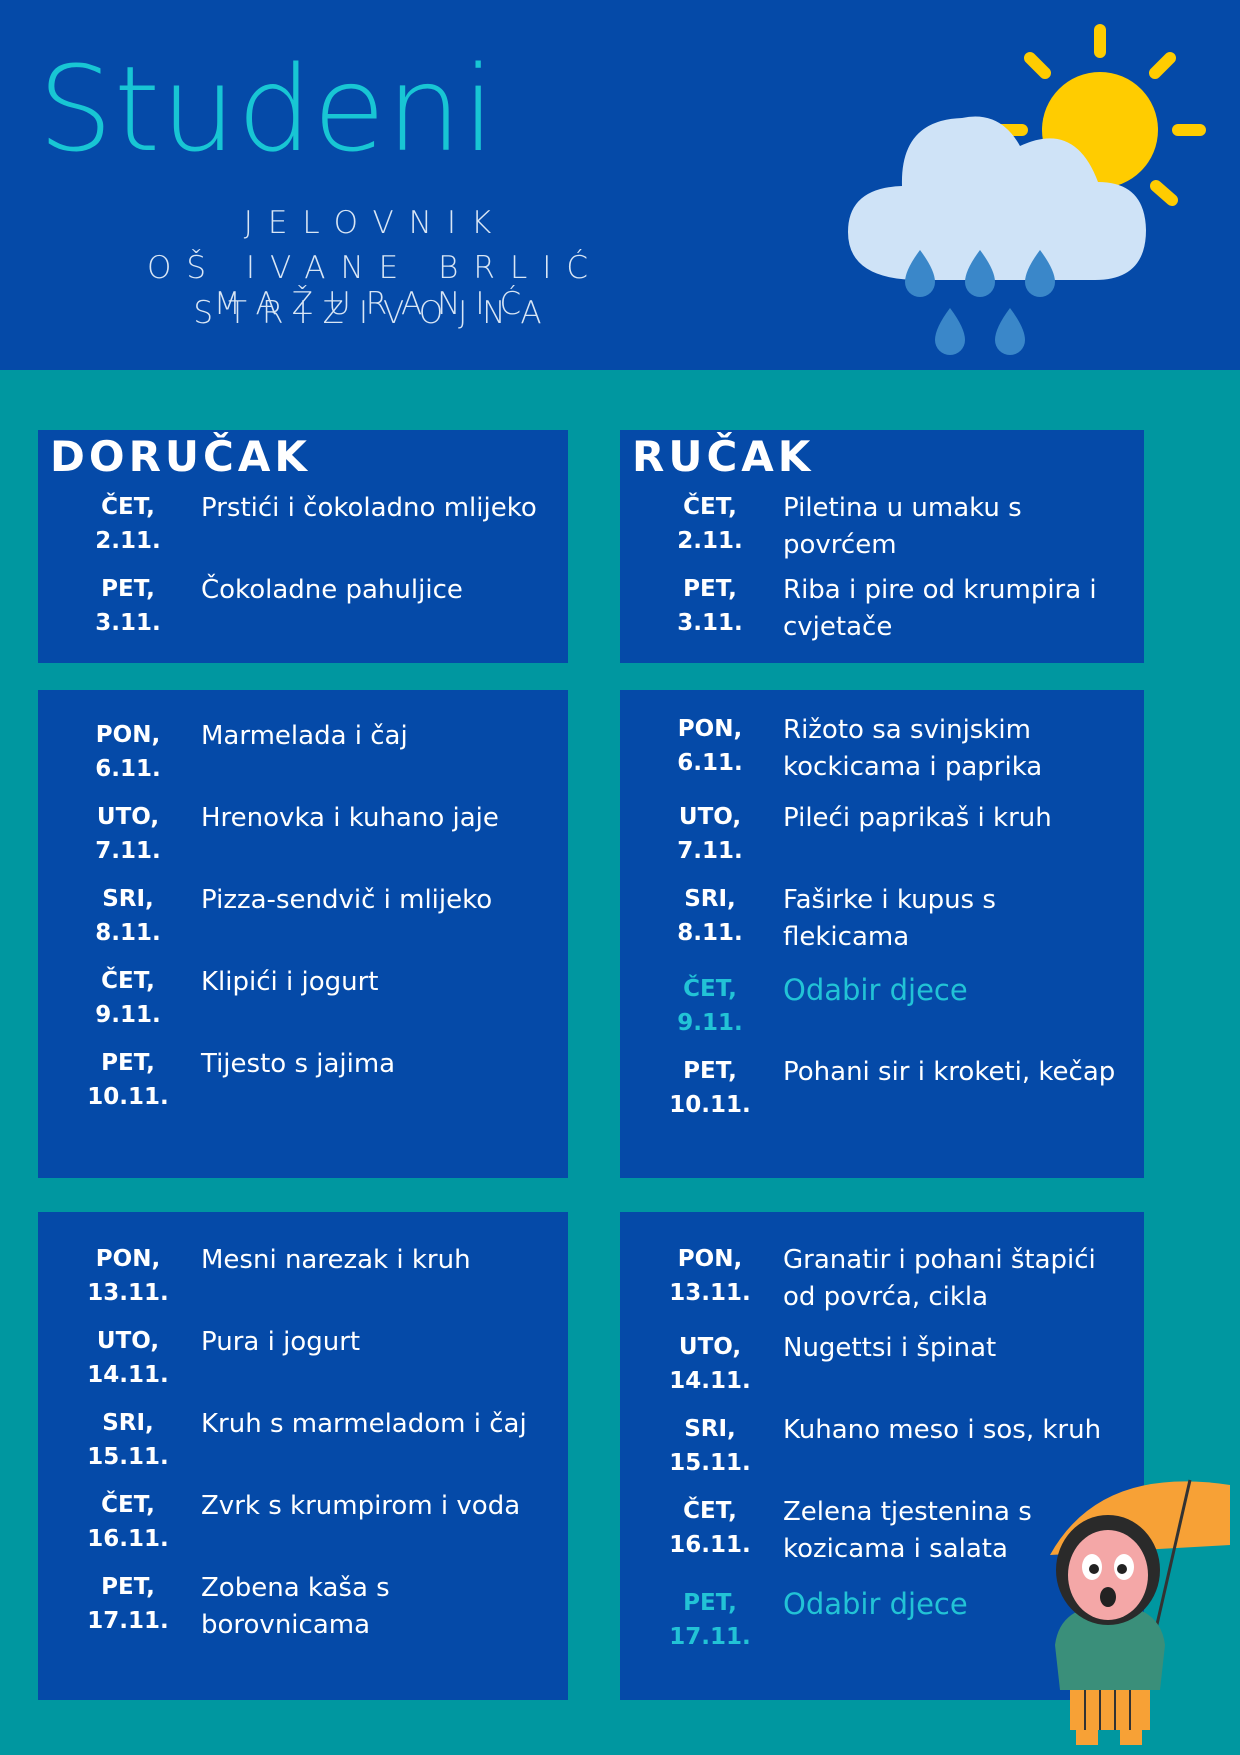 This screenshot has width=1240, height=1755. What do you see at coordinates (364, 1424) in the screenshot?
I see `meal-text: Kruh s marmeladom i čaj` at bounding box center [364, 1424].